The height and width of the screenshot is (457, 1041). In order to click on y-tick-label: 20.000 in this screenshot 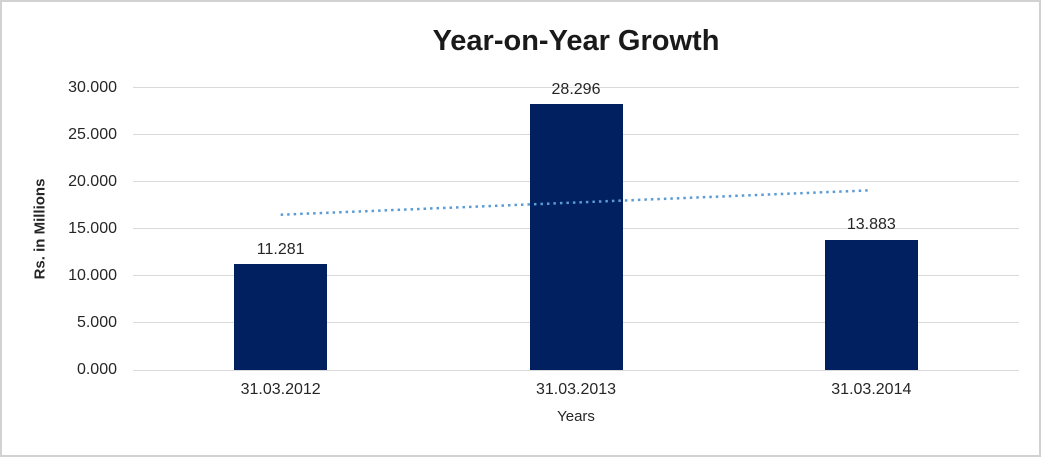, I will do `click(92, 181)`.